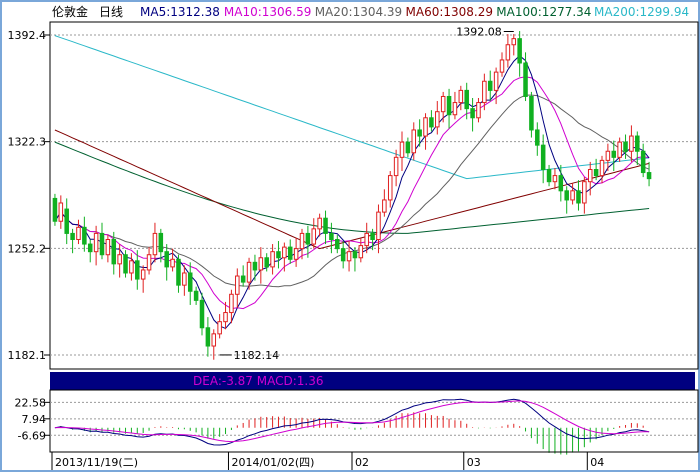  What do you see at coordinates (479, 31) in the screenshot?
I see `high-annotation: 1392.08` at bounding box center [479, 31].